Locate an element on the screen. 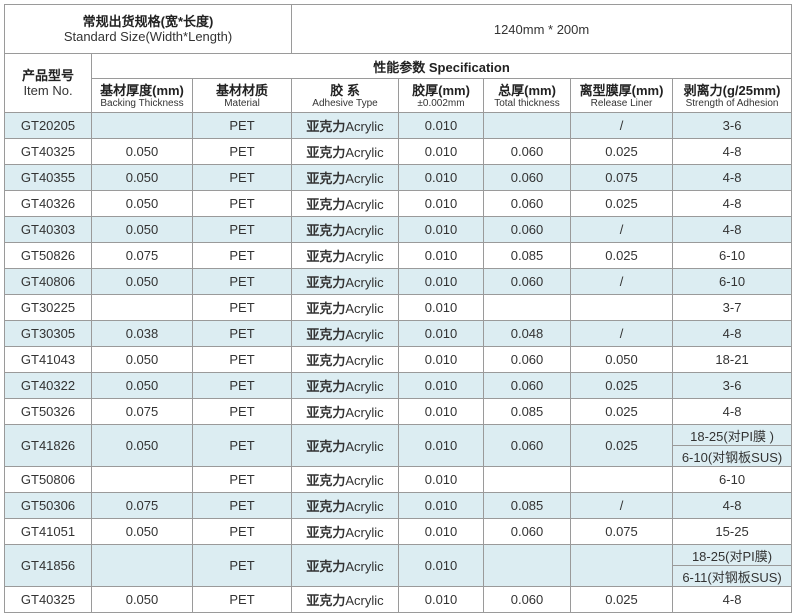 This screenshot has height=613, width=800. table-row: GT30305 0.038 PET 亚克力Acrylic 0.010 0.048/4-8 is located at coordinates (398, 333).